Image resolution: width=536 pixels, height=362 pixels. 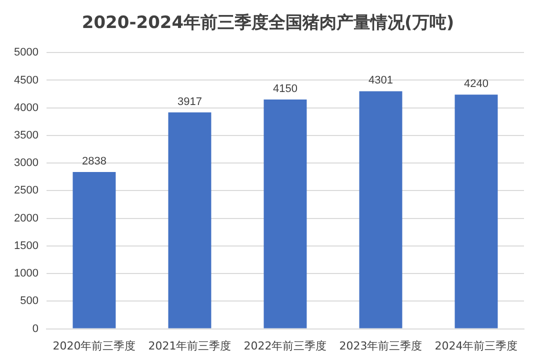 What do you see at coordinates (380, 345) in the screenshot?
I see `x-tick-label: 2023年前三季度` at bounding box center [380, 345].